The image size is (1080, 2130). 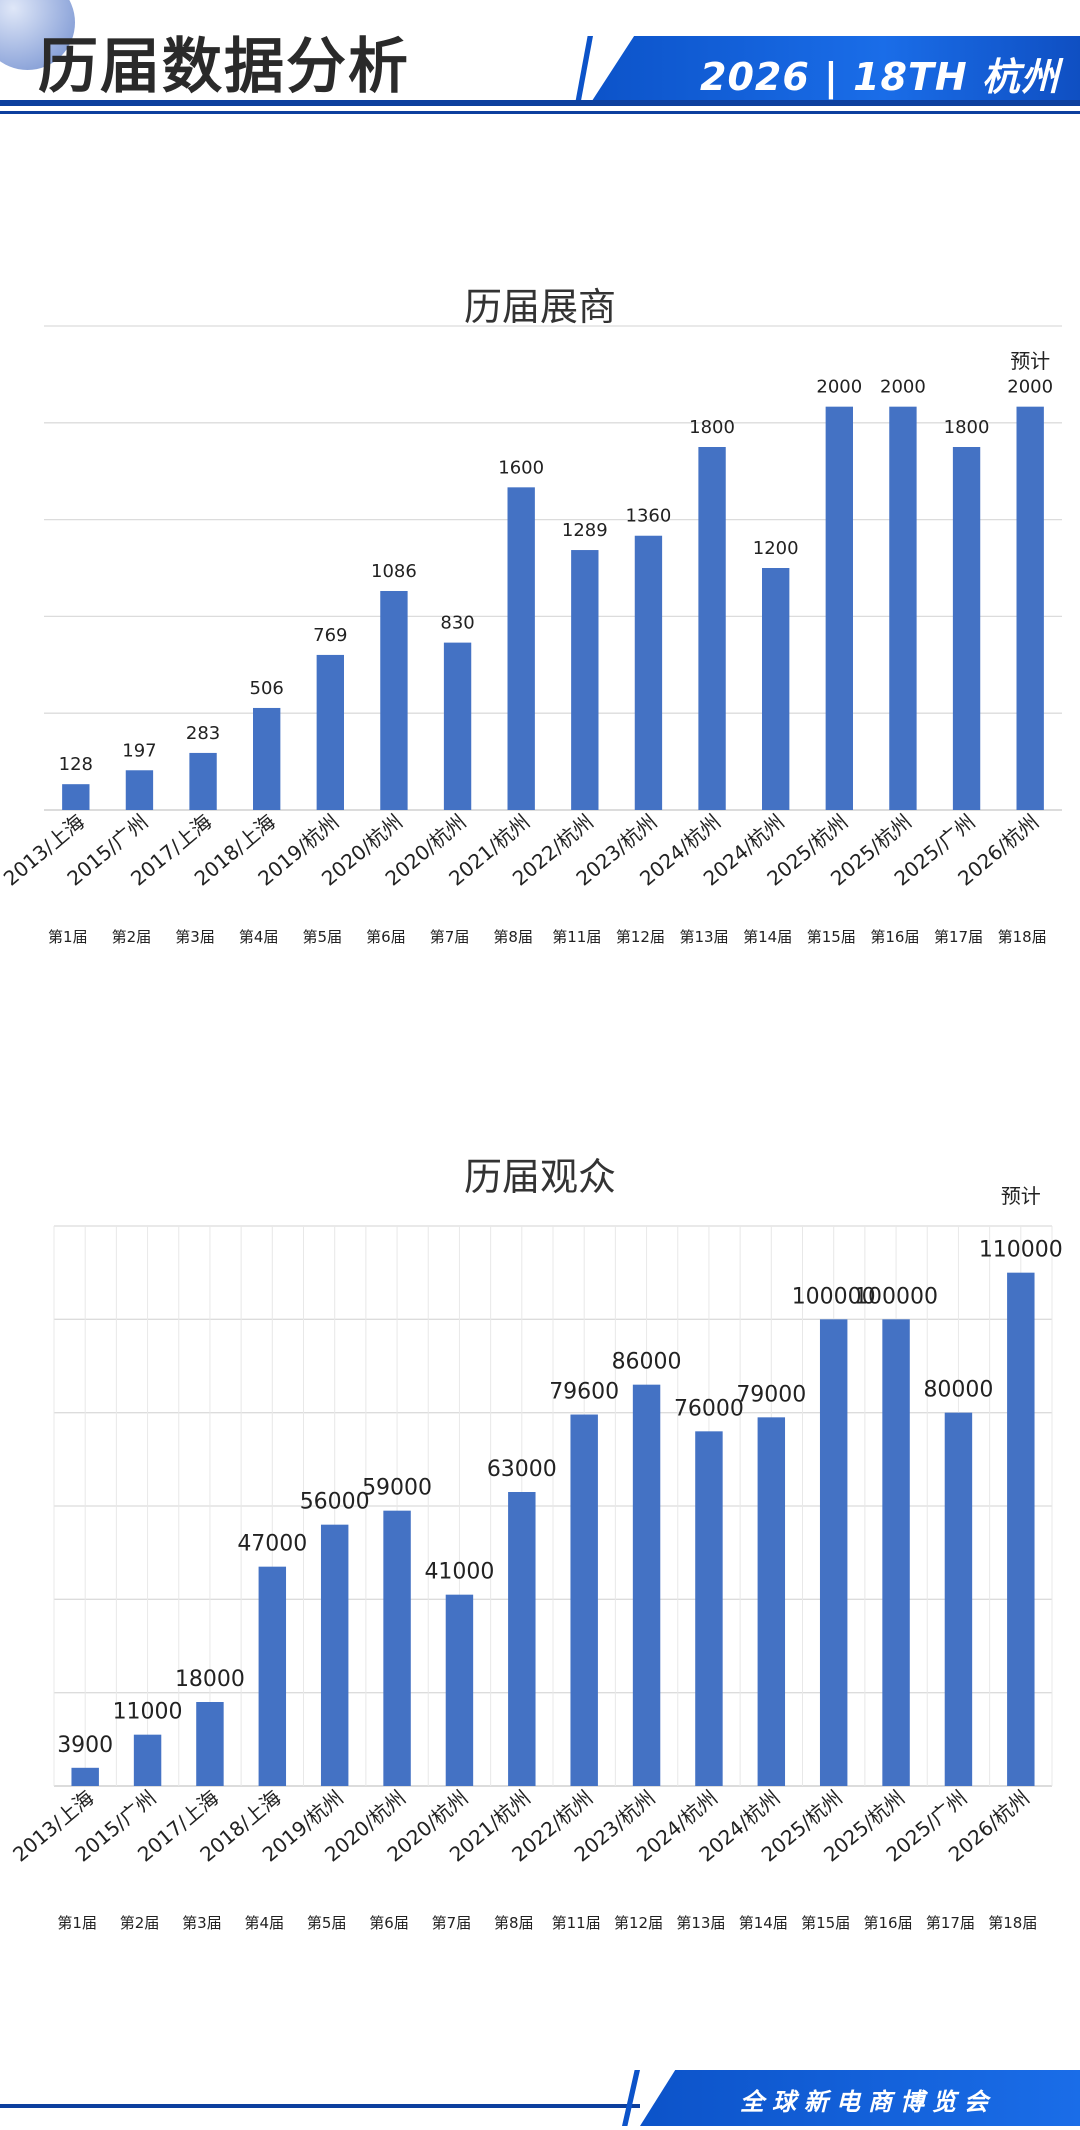 I want to click on data-label: 56000, so click(x=335, y=1502).